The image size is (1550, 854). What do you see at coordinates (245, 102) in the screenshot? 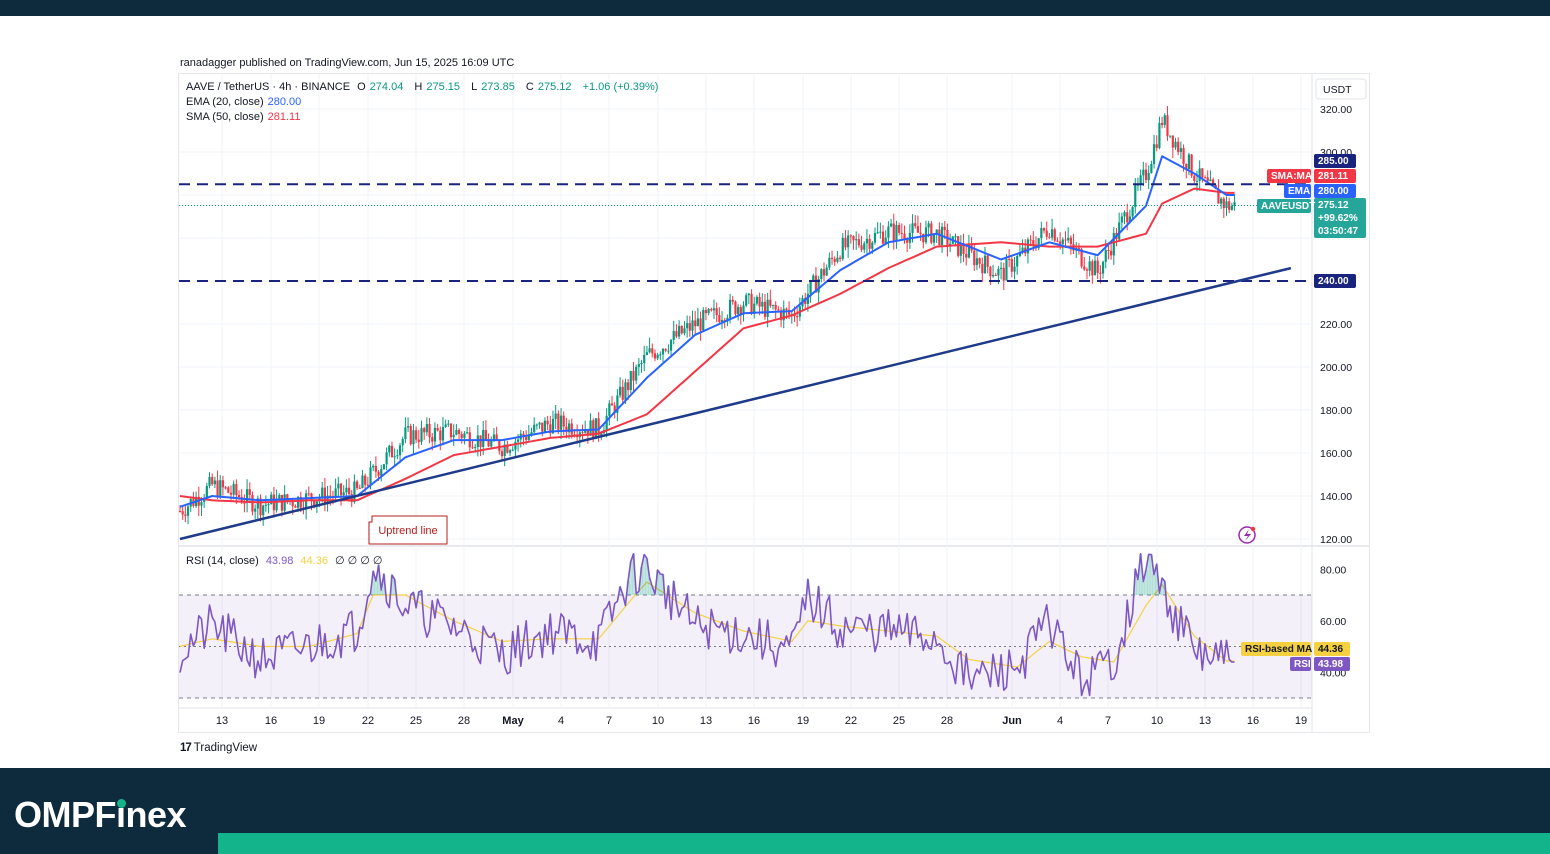
I see `ema-legend: EMA (20, close) 280.00` at bounding box center [245, 102].